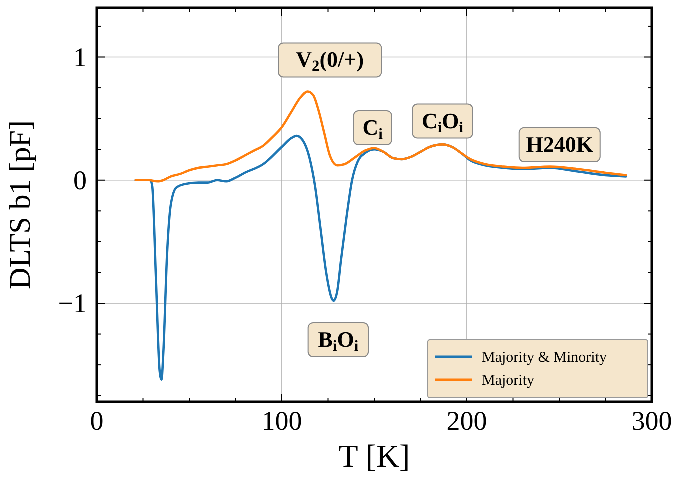 The height and width of the screenshot is (478, 676). What do you see at coordinates (282, 421) in the screenshot?
I see `x-tick-label: 100` at bounding box center [282, 421].